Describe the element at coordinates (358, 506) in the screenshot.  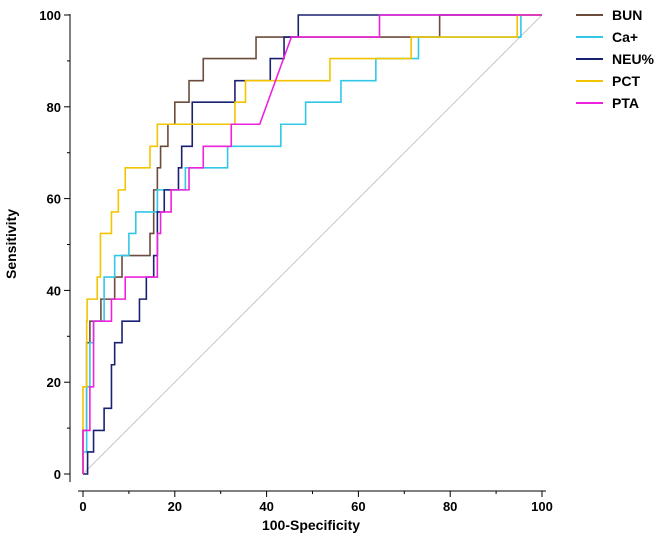
I see `x-tick-label: 60` at that location.